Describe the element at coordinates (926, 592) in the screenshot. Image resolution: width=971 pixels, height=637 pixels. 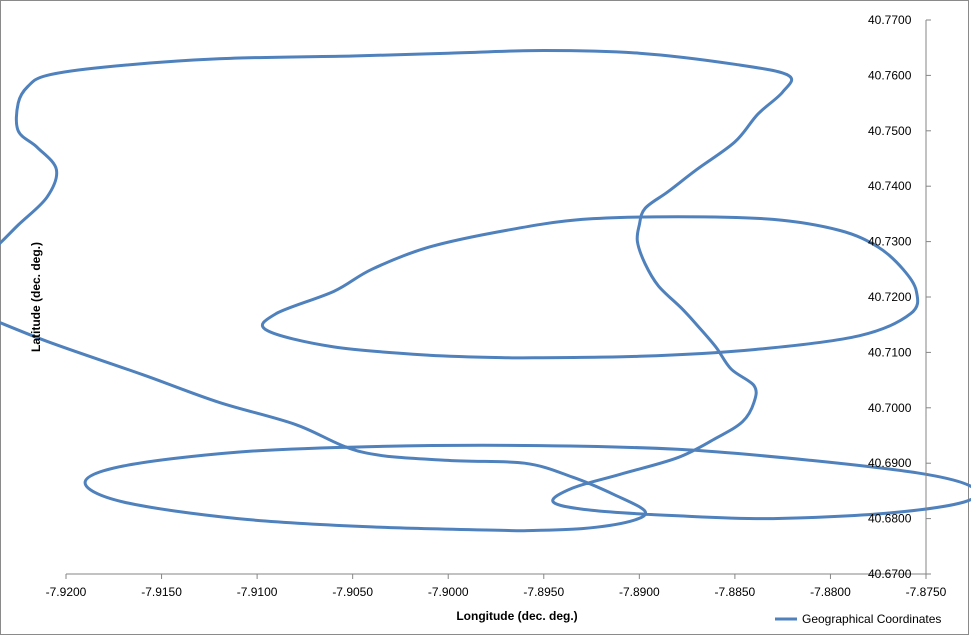
I see `x-tick-label: -7.8750` at that location.